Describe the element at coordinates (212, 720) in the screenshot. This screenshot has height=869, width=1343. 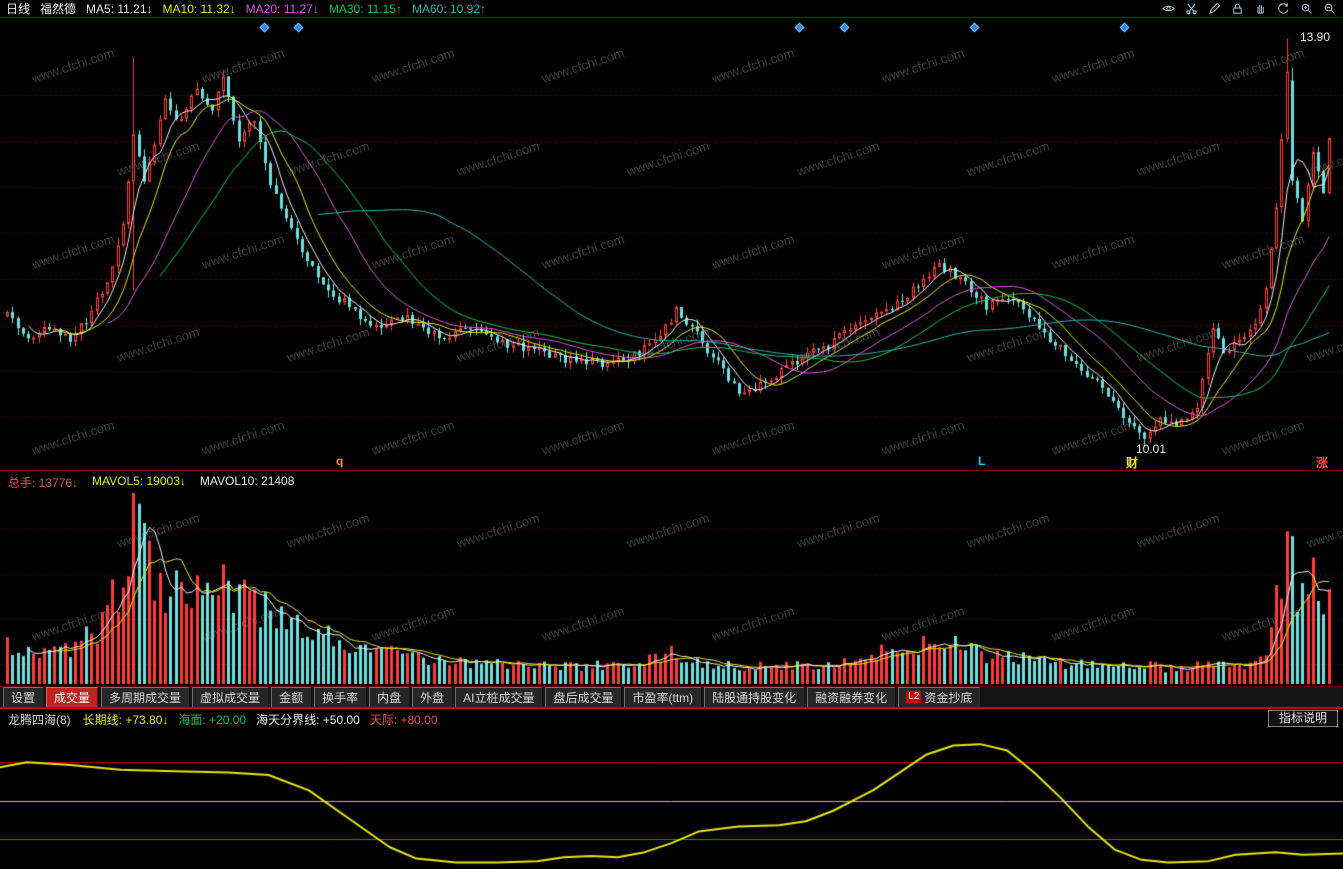
I see `indicator-value: 海面: +20.00` at that location.